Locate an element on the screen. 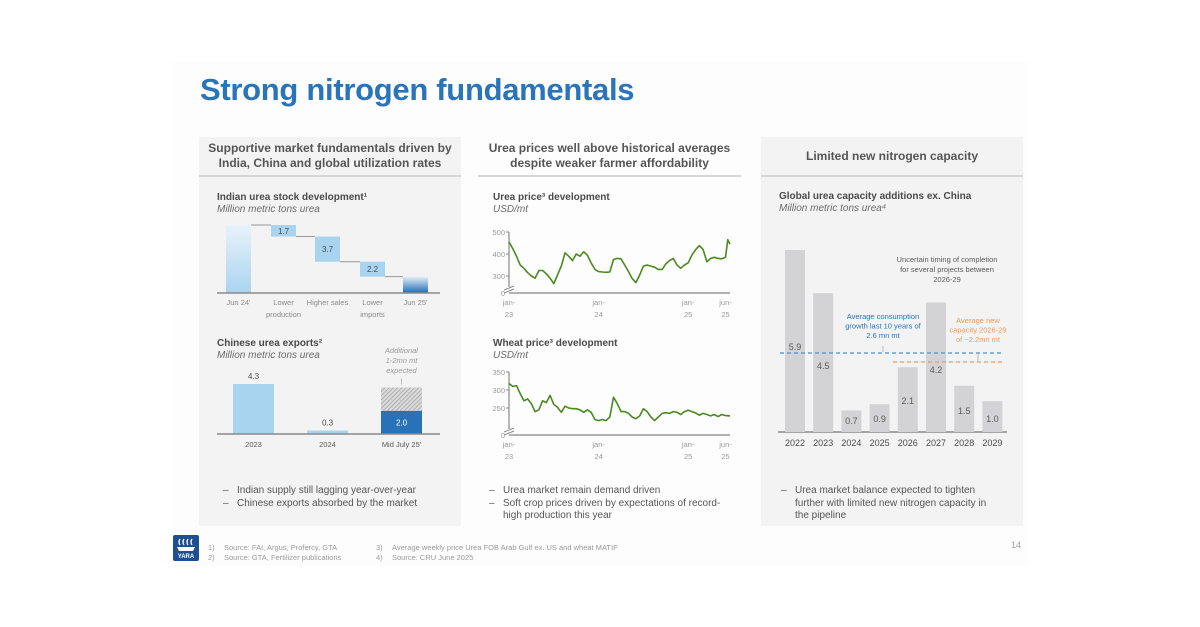  footnote: 1) Source: FAI, Argus, Profercy, GTA is located at coordinates (274, 548).